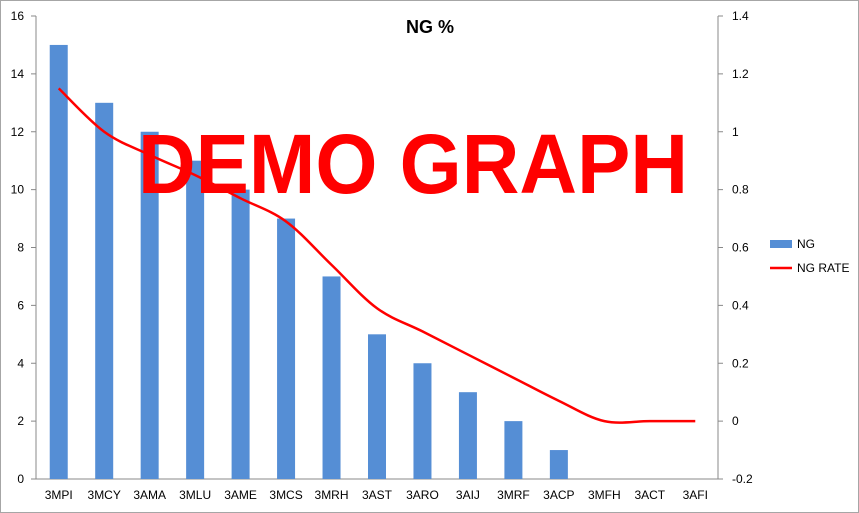 This screenshot has width=859, height=513. Describe the element at coordinates (513, 495) in the screenshot. I see `x-tick-label: 3MRF` at that location.